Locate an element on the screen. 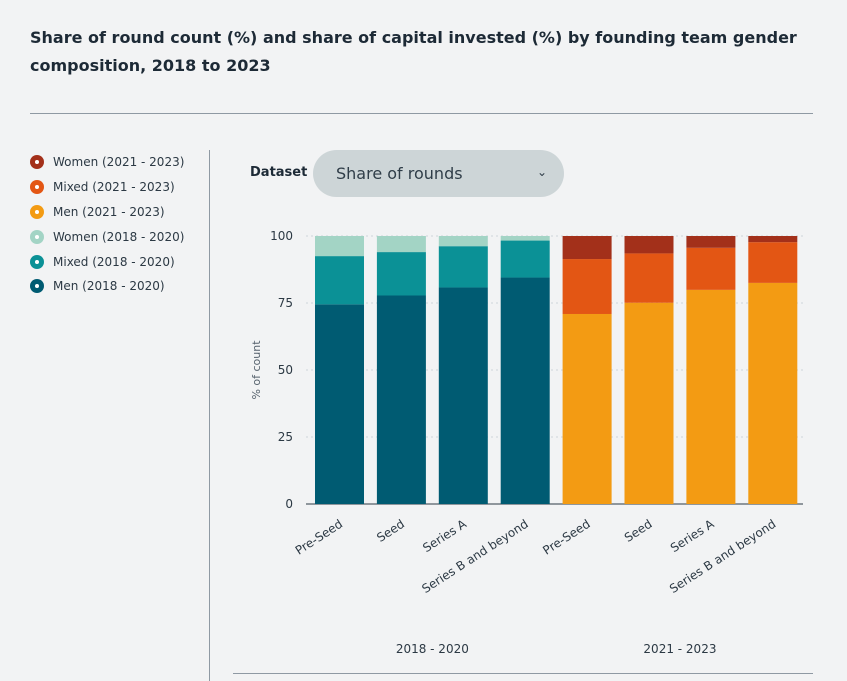  legend-item-men-2018-2020: Men (2018 - 2020) is located at coordinates (107, 286).